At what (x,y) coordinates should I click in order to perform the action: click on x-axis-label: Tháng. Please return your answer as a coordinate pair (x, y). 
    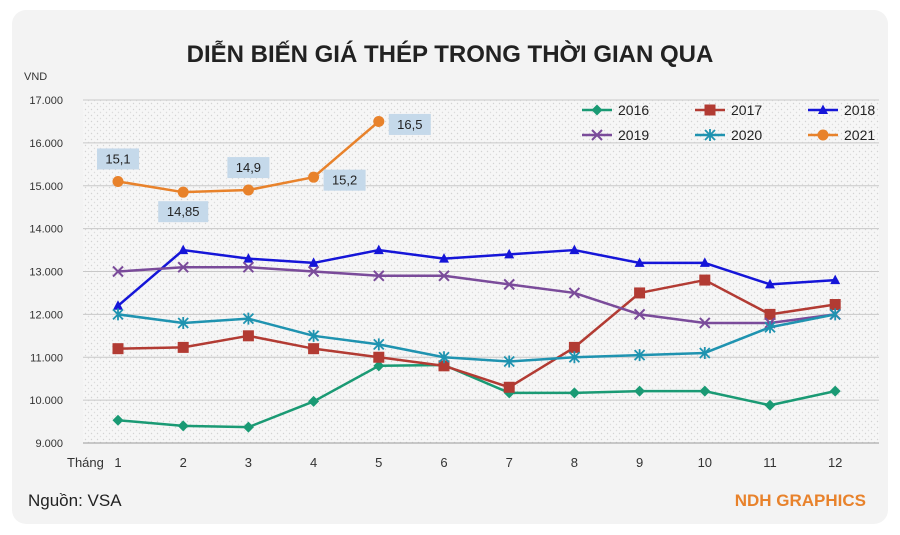
    Looking at the image, I should click on (85, 462).